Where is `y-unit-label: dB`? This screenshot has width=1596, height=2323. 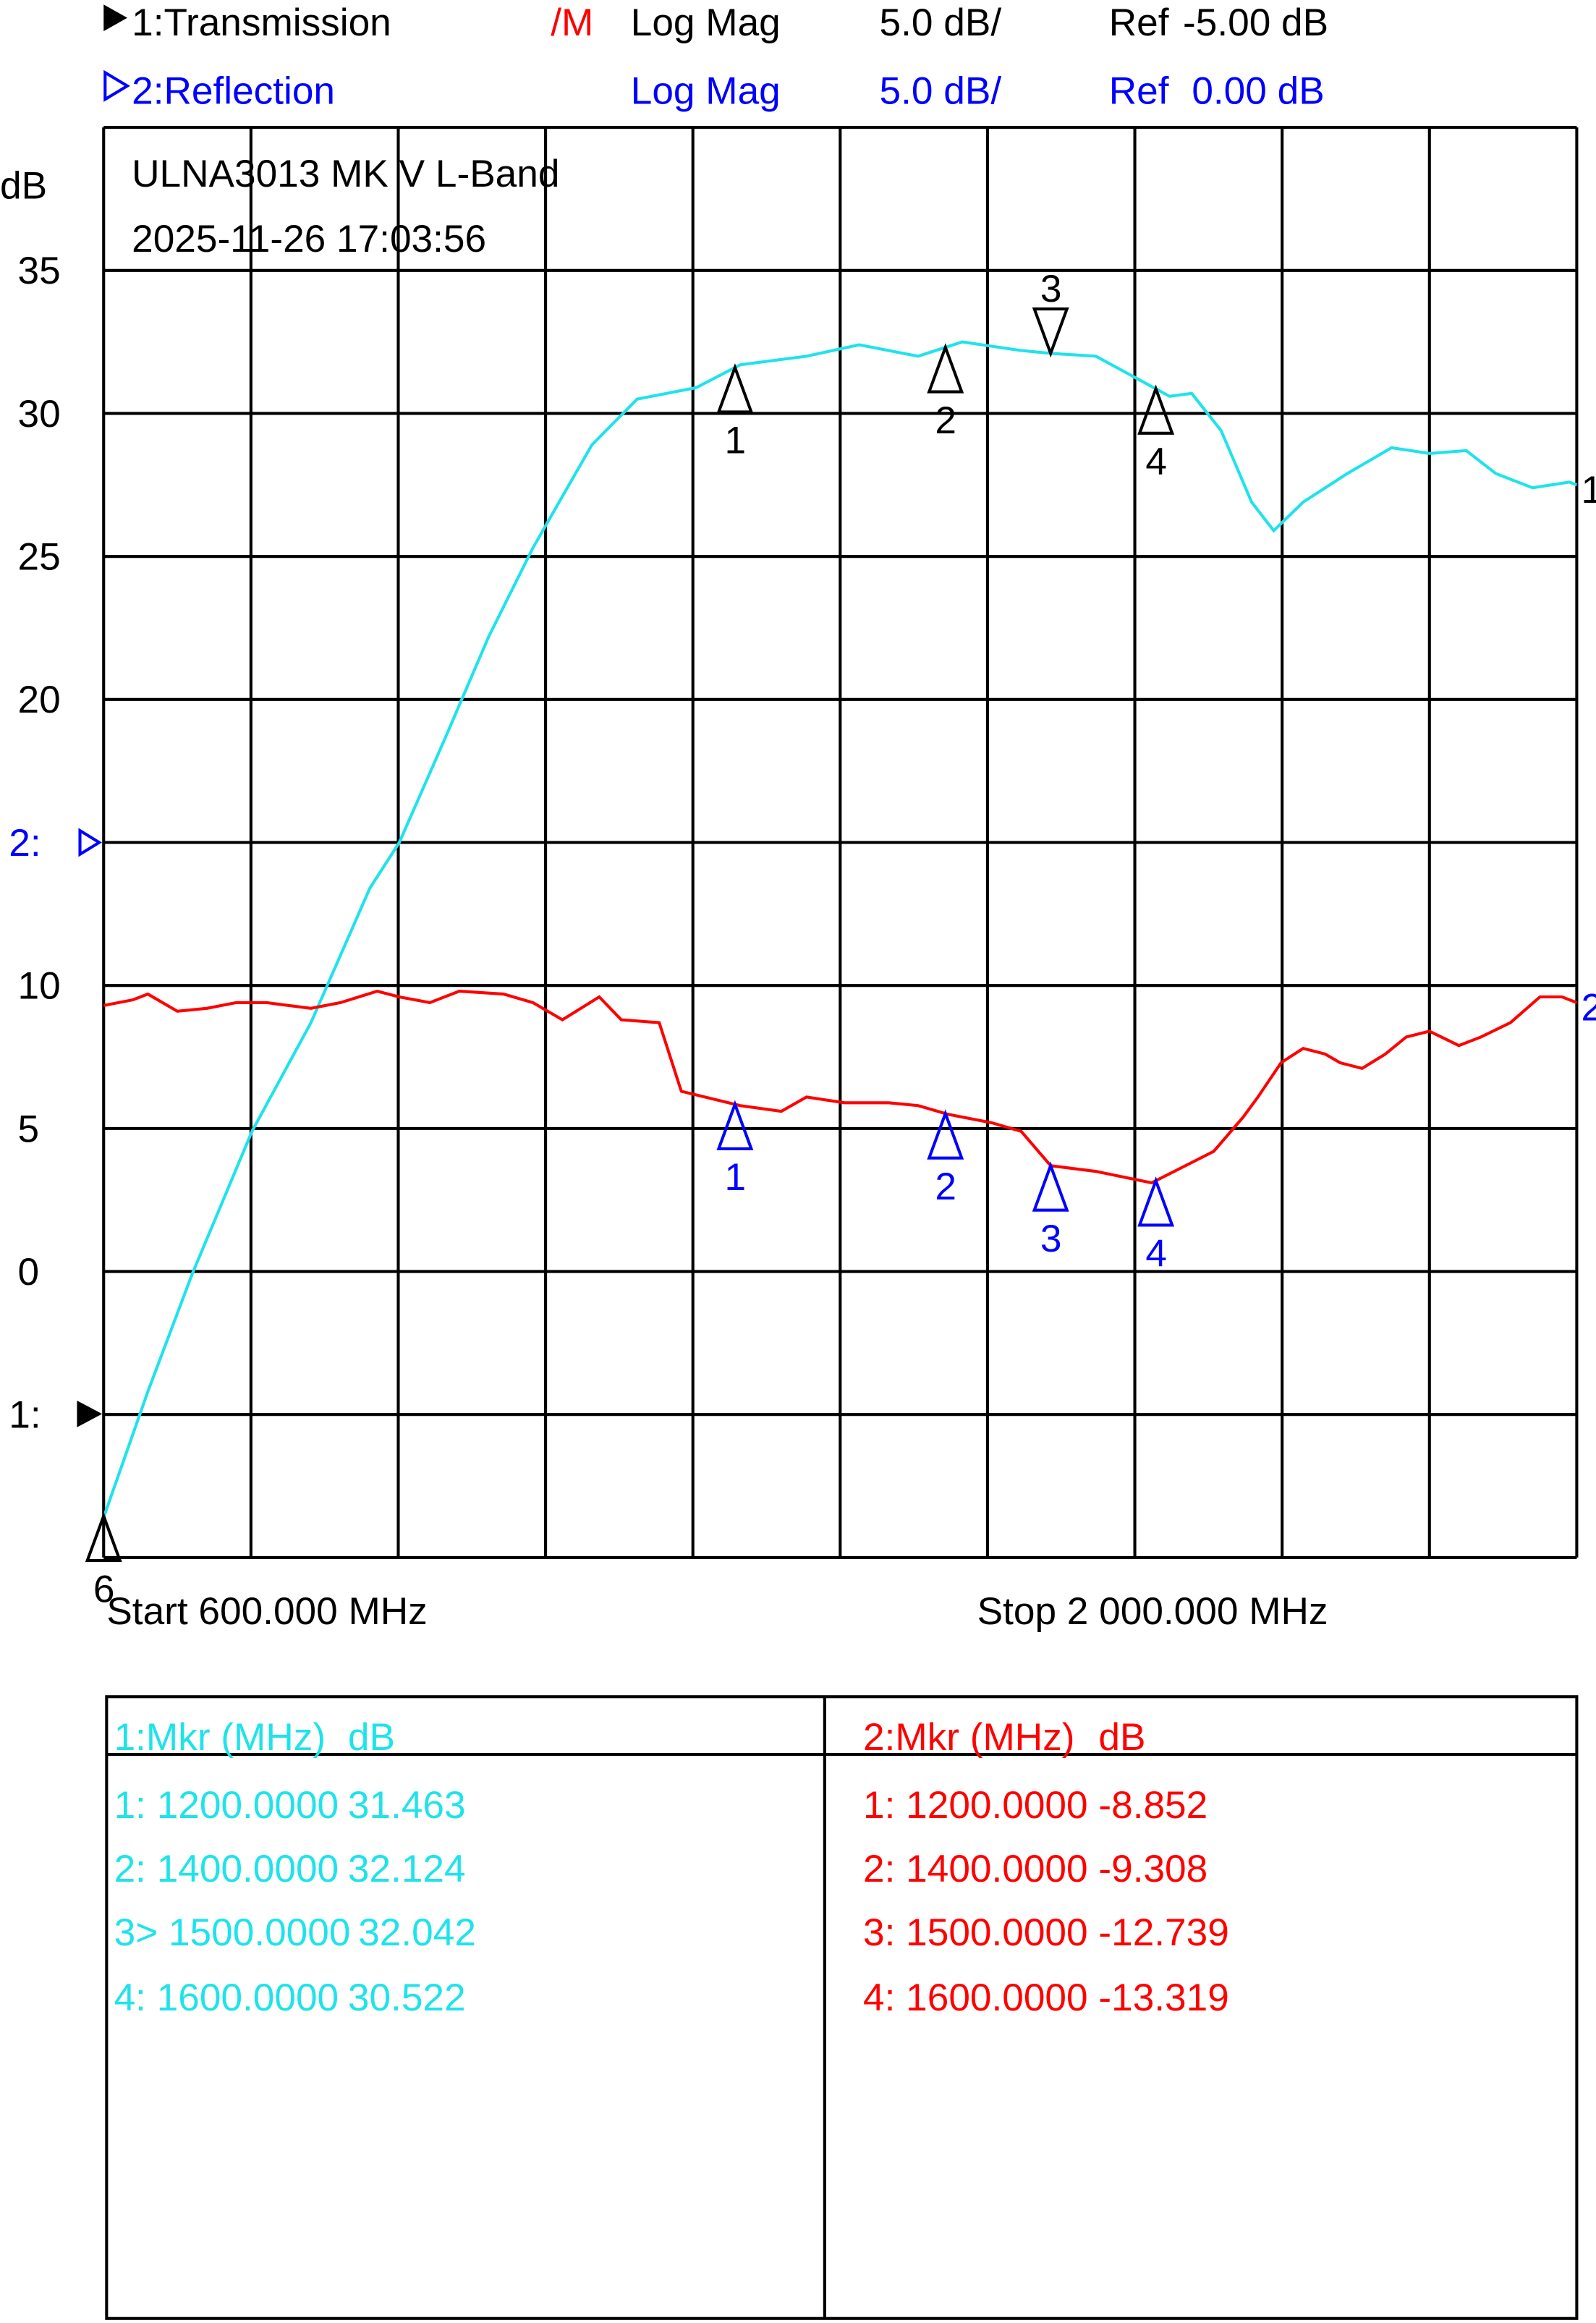 y-unit-label: dB is located at coordinates (23, 185).